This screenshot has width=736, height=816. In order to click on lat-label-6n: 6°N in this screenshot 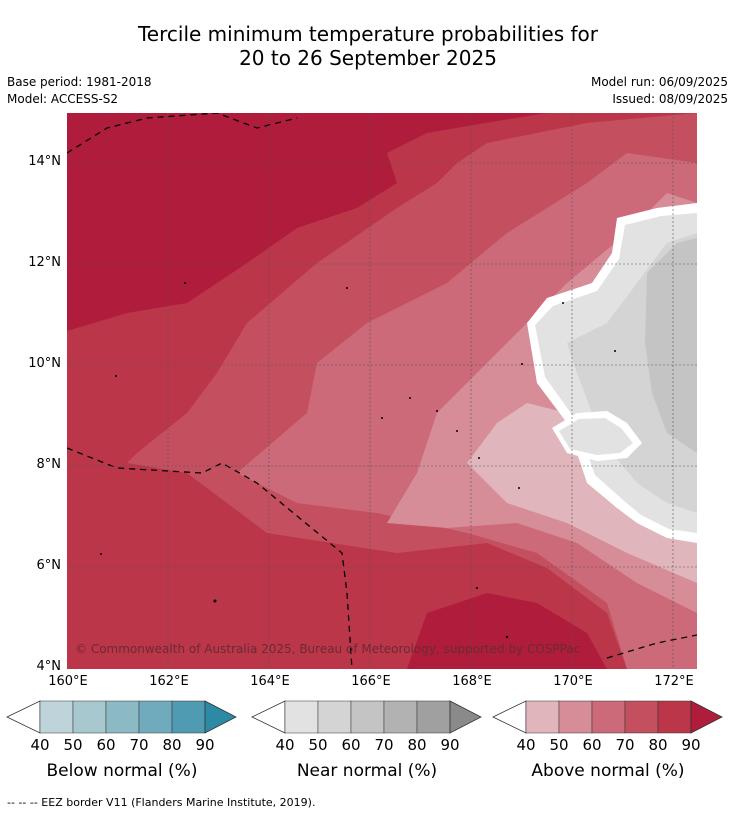, I will do `click(49, 565)`.